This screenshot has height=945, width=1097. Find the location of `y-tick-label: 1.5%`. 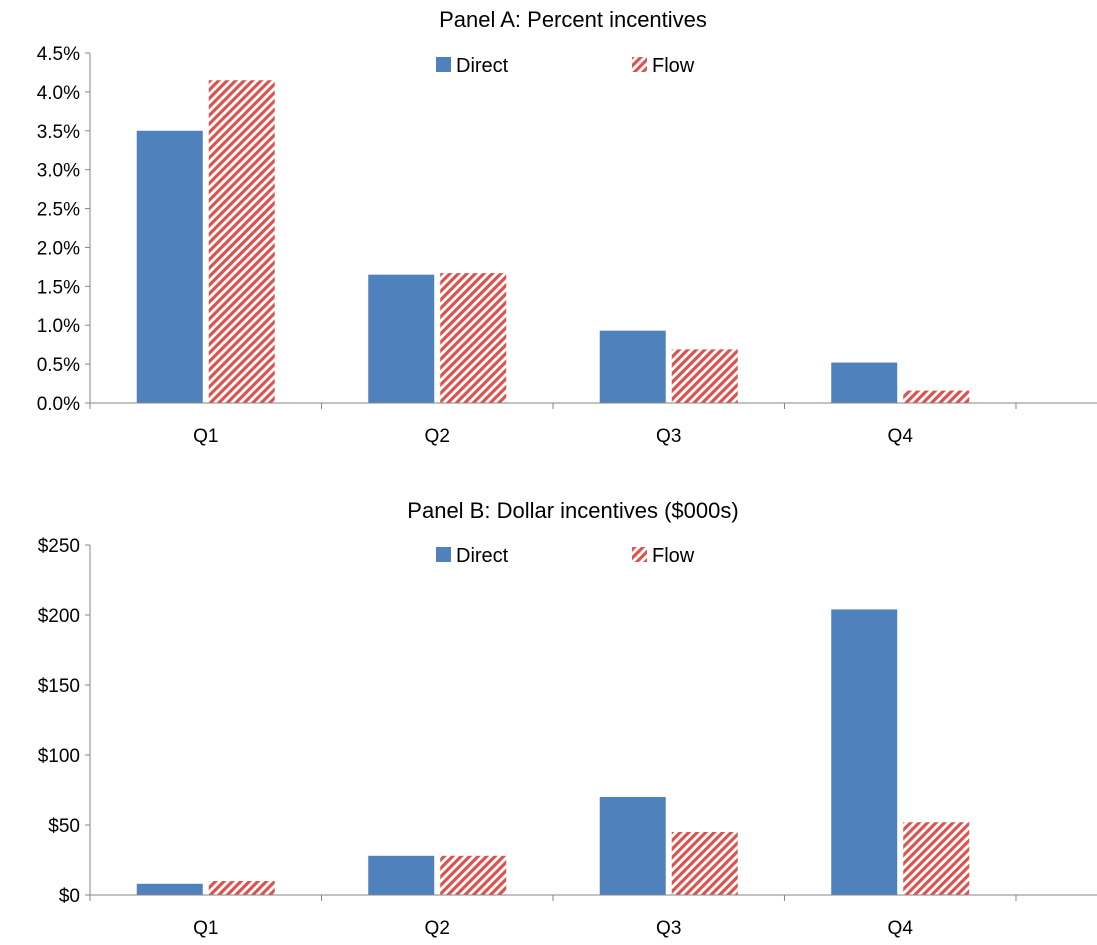

y-tick-label: 1.5% is located at coordinates (58, 287).